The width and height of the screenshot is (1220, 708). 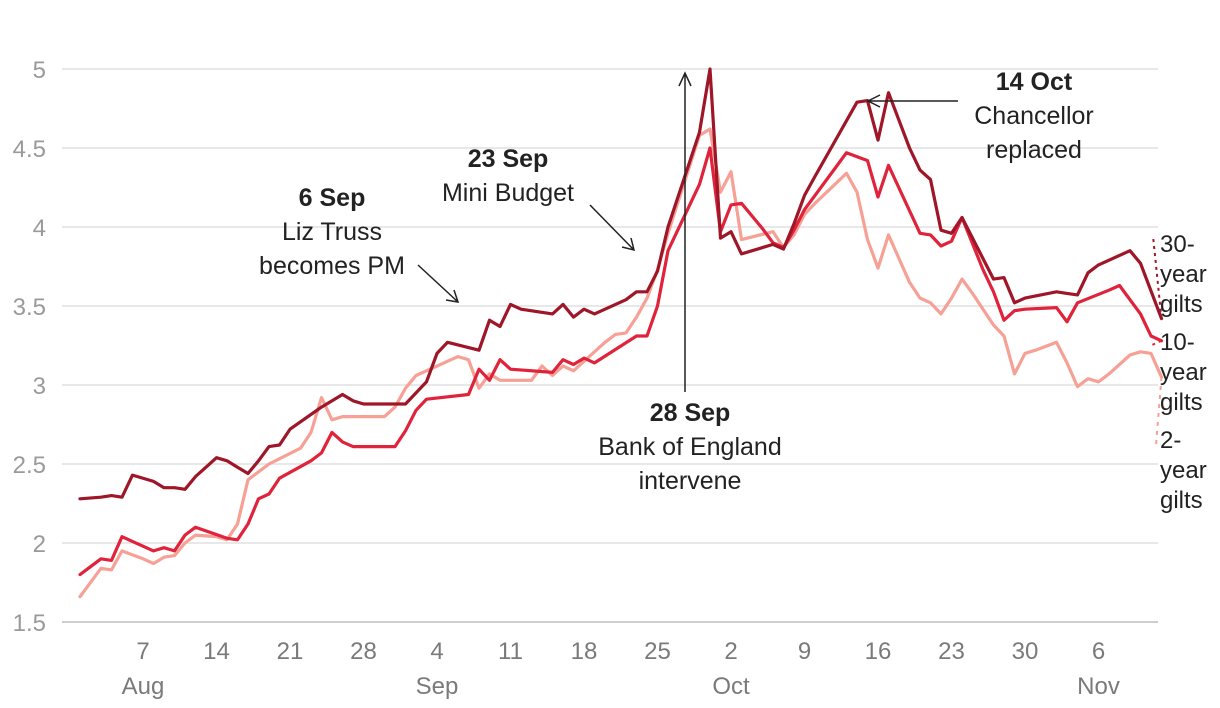 What do you see at coordinates (804, 651) in the screenshot?
I see `x-tick-label-70: 9` at bounding box center [804, 651].